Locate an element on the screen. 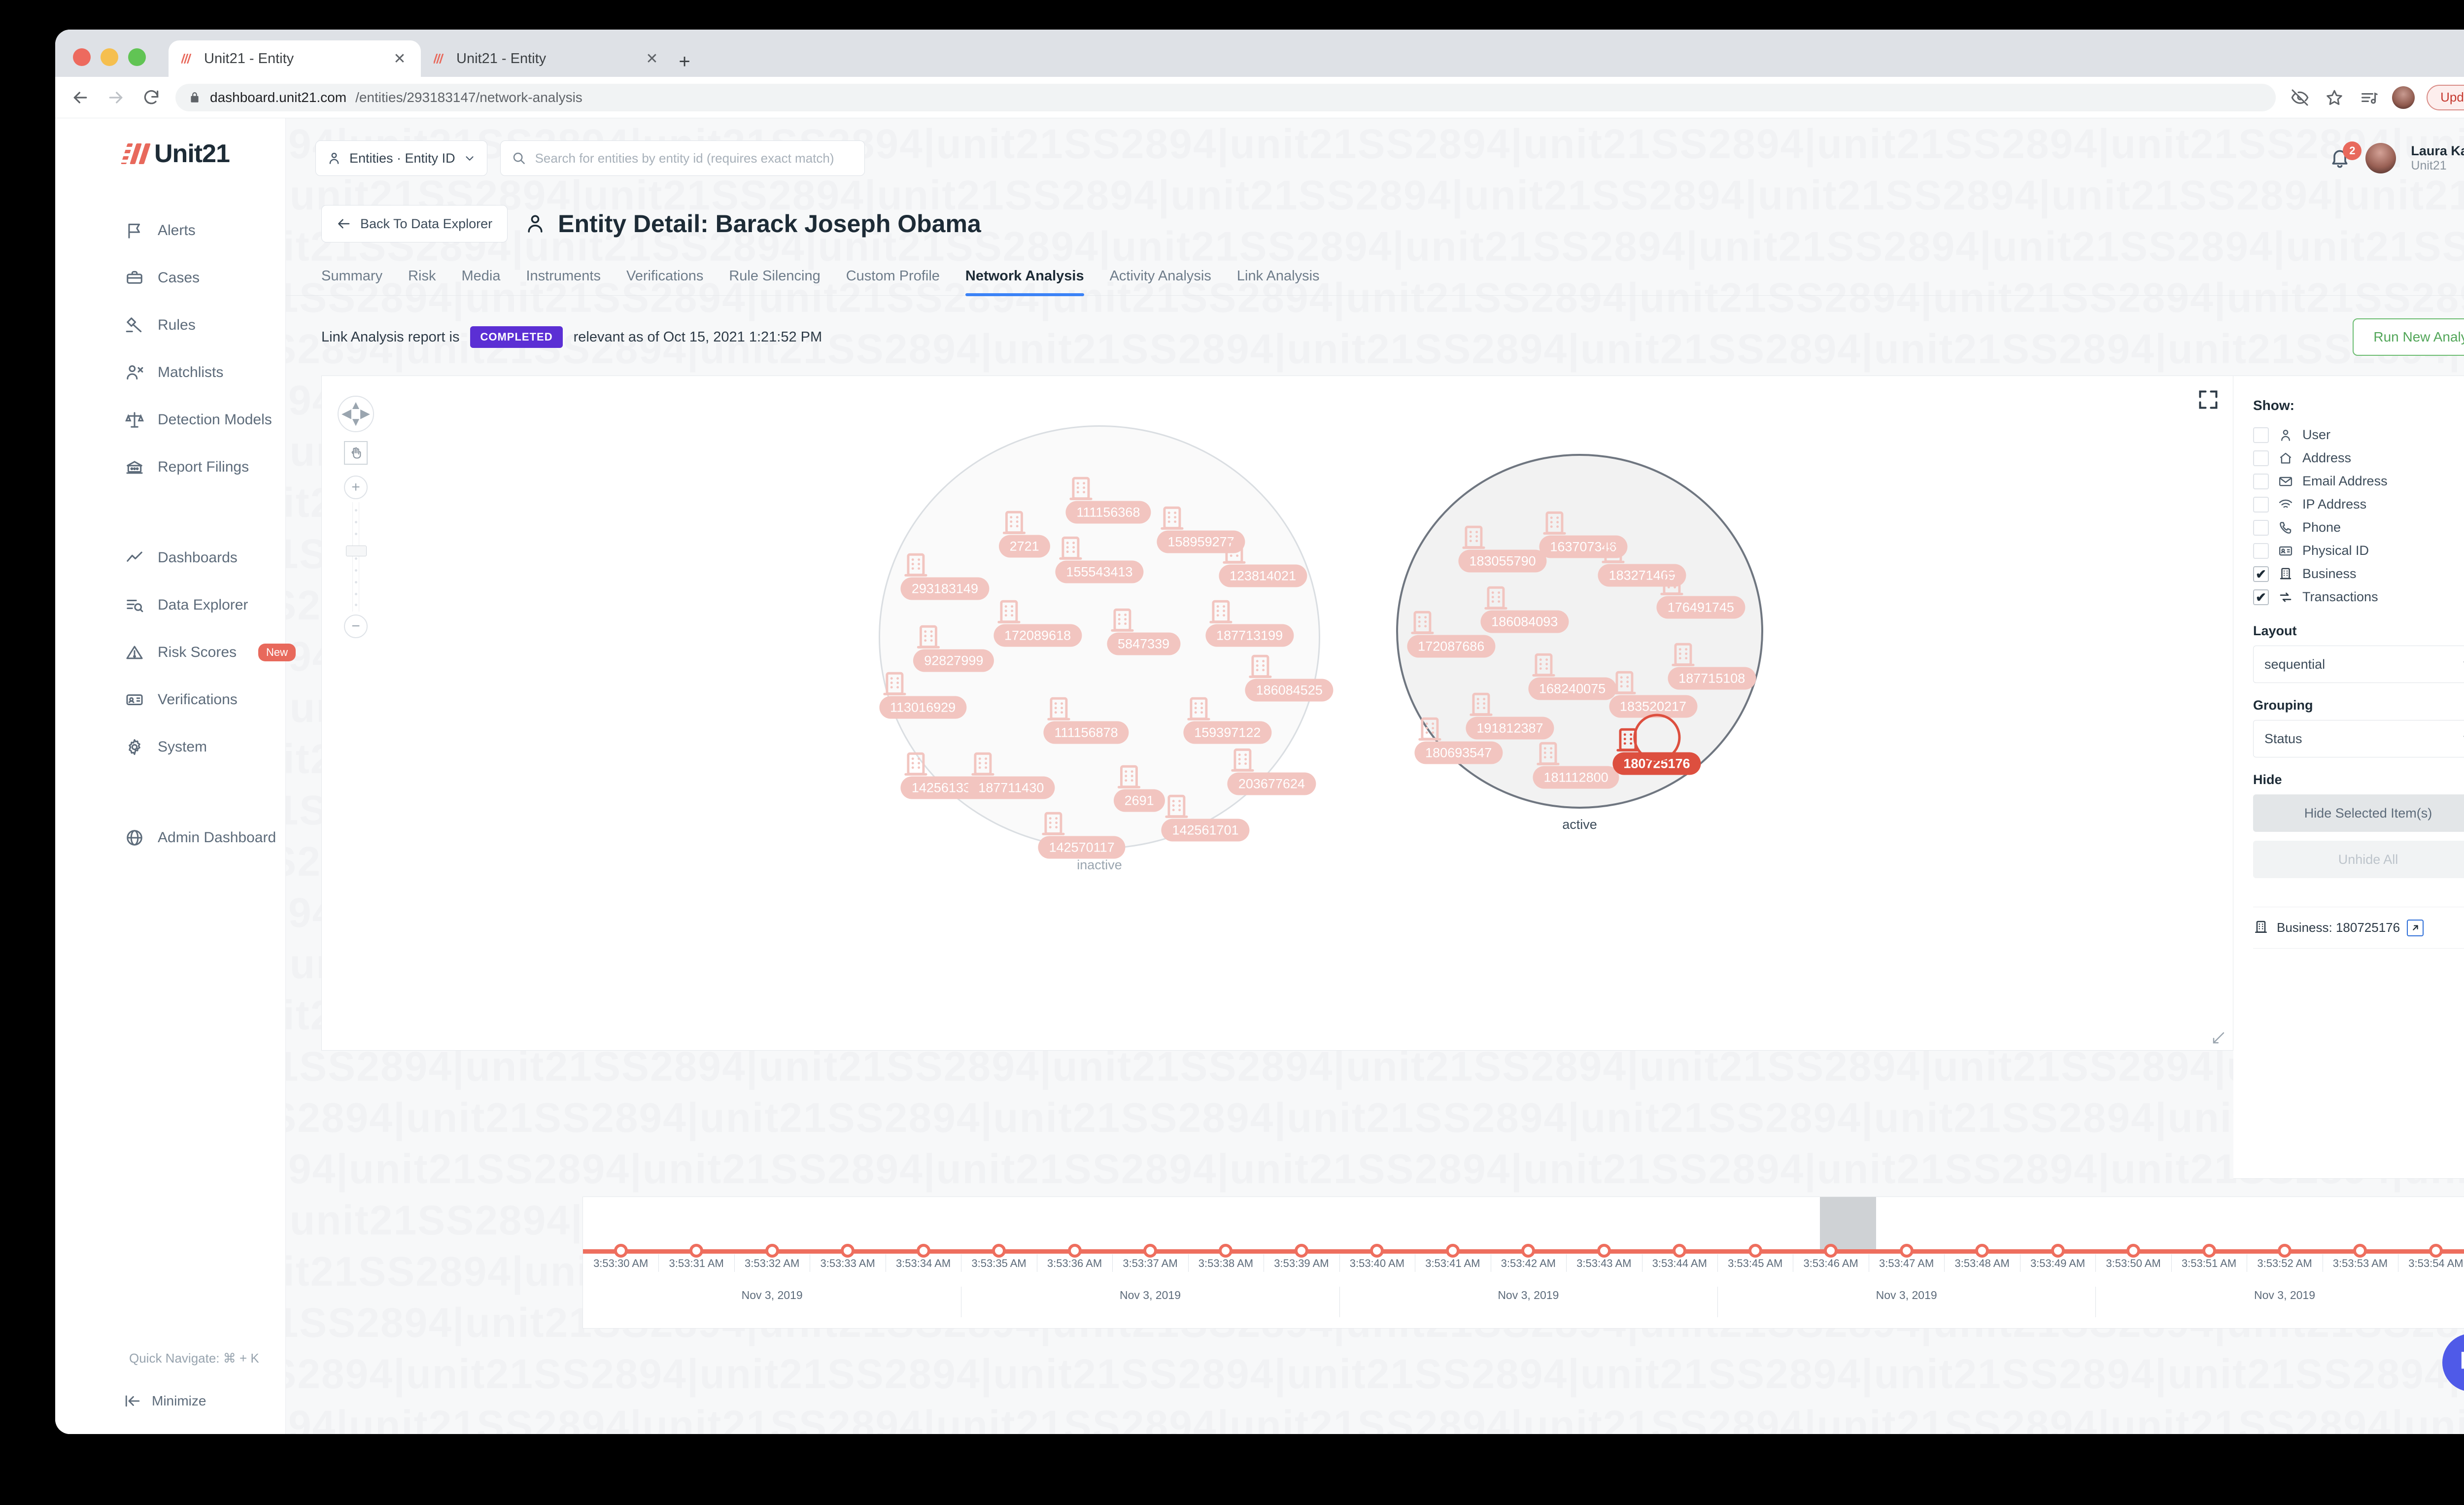  eye-off-icon is located at coordinates (2300, 97).